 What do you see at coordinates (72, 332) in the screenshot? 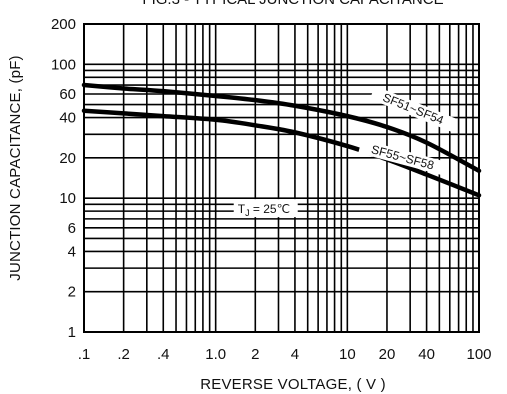
I see `y-tick-label: 1` at bounding box center [72, 332].